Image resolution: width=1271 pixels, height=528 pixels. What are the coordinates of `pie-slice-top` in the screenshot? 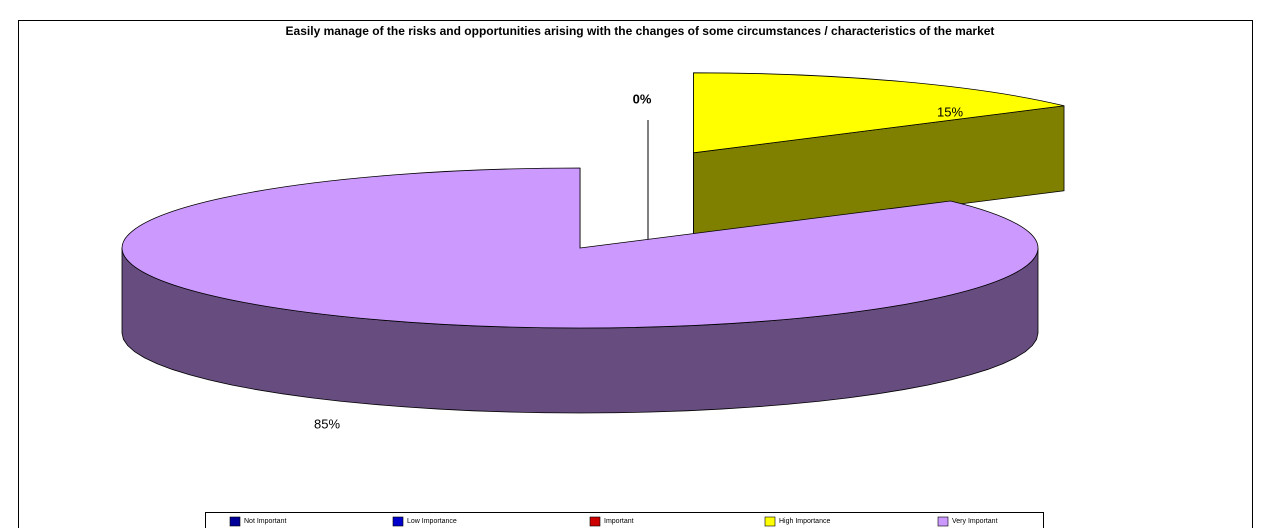 It's located at (879, 113).